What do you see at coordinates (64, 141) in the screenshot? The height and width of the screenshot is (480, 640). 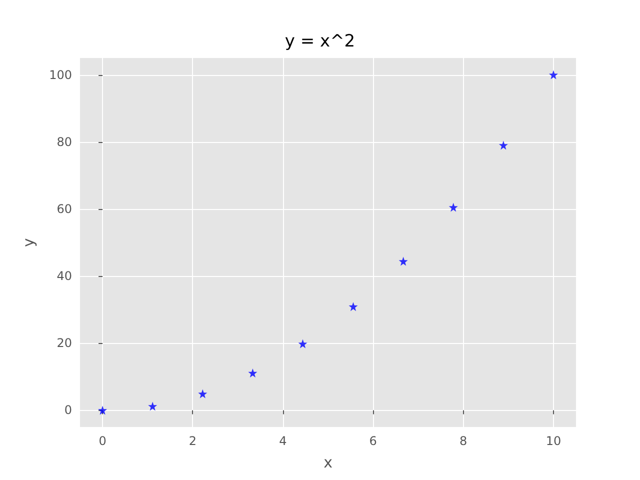 I see `y-tick-label: 80` at bounding box center [64, 141].